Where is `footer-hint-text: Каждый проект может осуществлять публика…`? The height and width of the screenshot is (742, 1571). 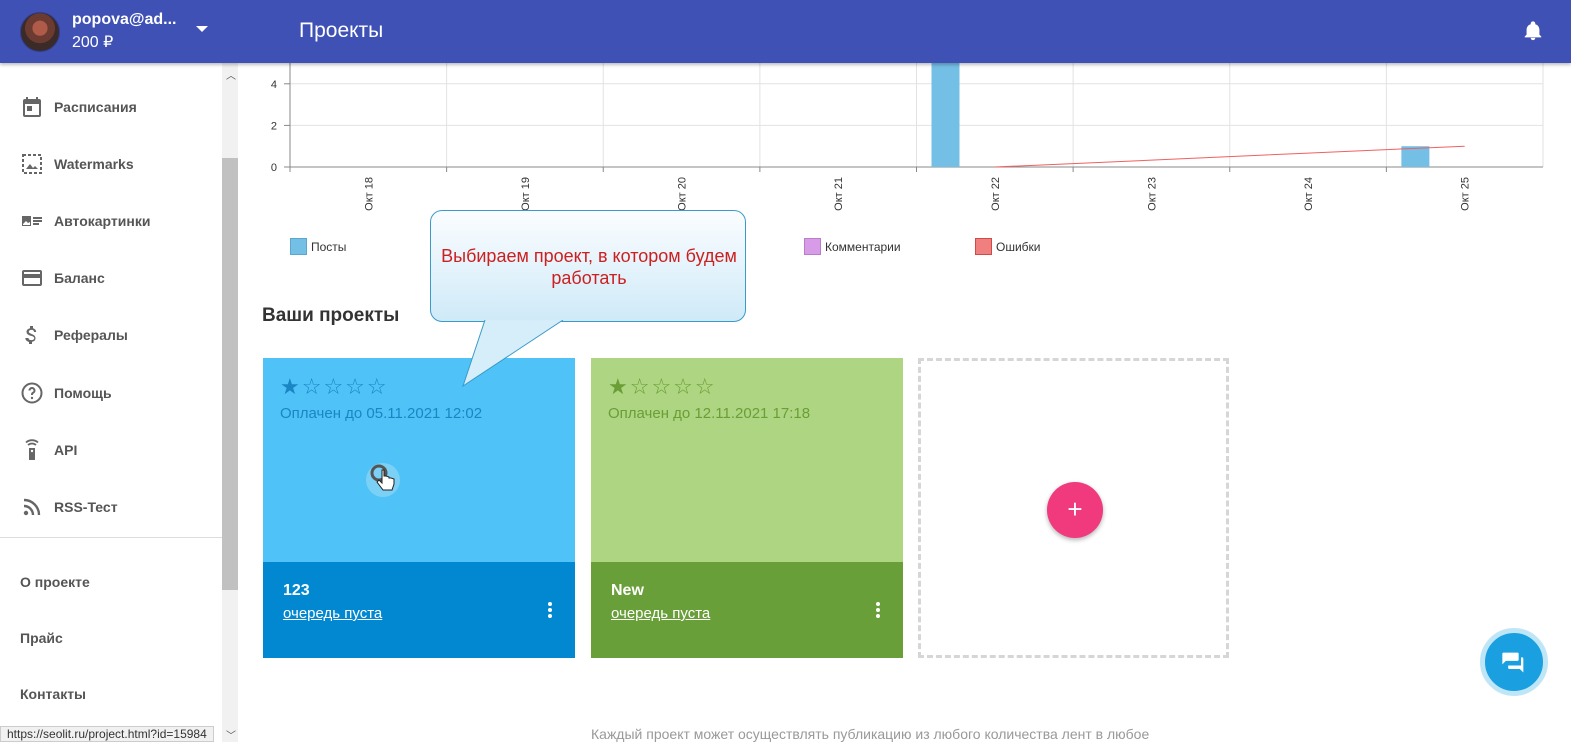 footer-hint-text: Каждый проект может осуществлять публика… is located at coordinates (870, 734).